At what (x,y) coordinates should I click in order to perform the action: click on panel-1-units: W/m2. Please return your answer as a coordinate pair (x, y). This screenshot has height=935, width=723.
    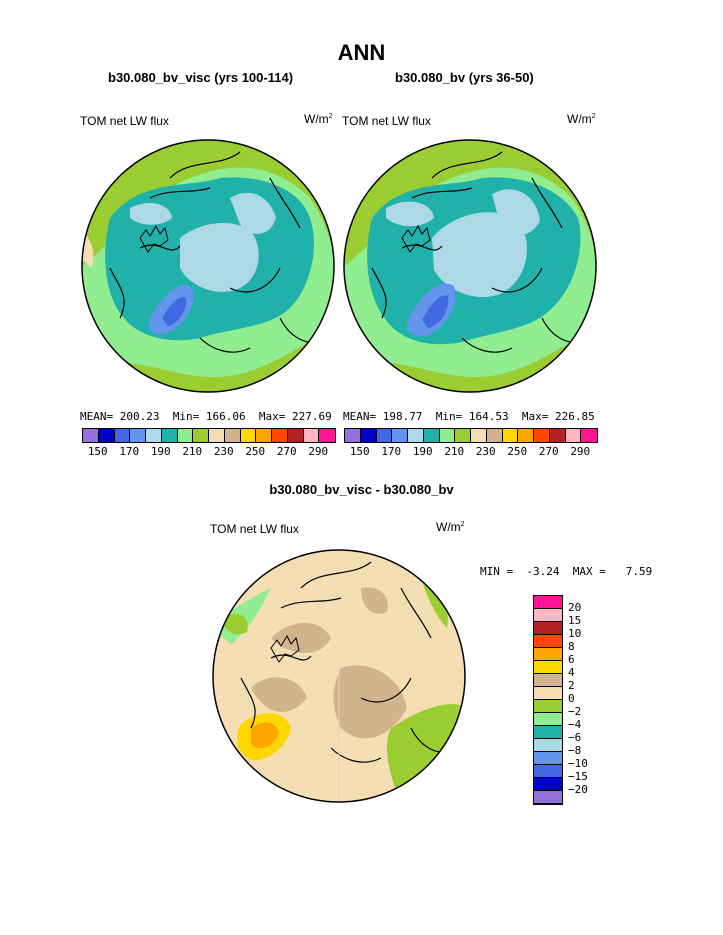
    Looking at the image, I should click on (318, 119).